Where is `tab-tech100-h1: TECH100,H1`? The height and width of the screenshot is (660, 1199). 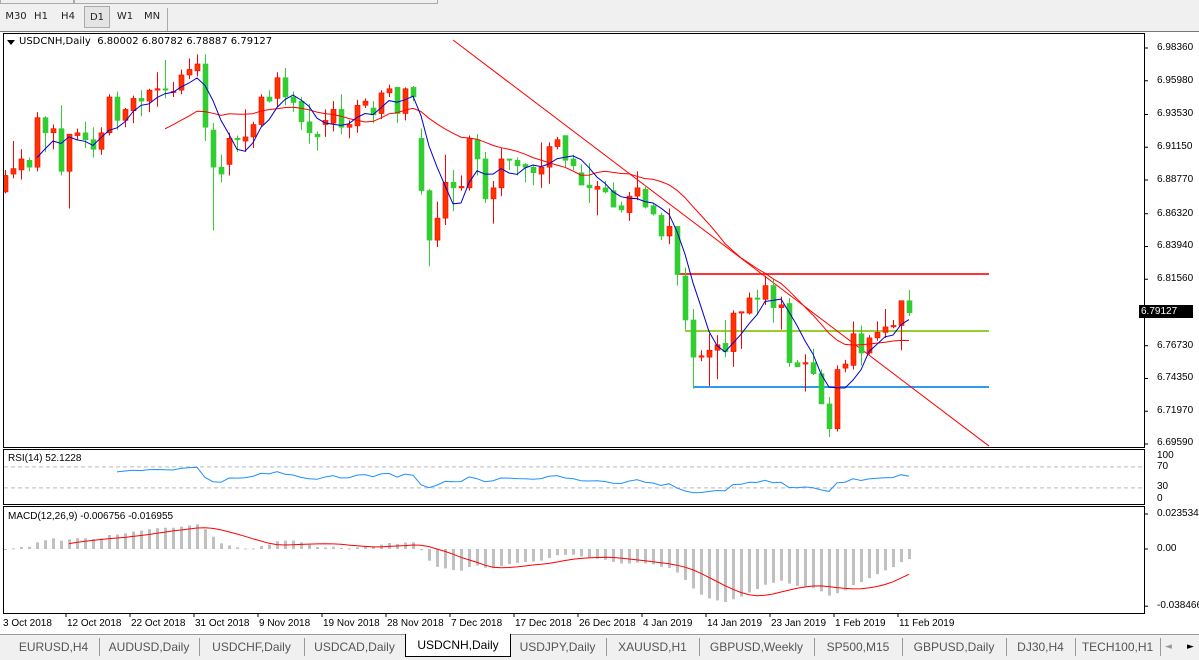
tab-tech100-h1: TECH100,H1 is located at coordinates (1118, 647).